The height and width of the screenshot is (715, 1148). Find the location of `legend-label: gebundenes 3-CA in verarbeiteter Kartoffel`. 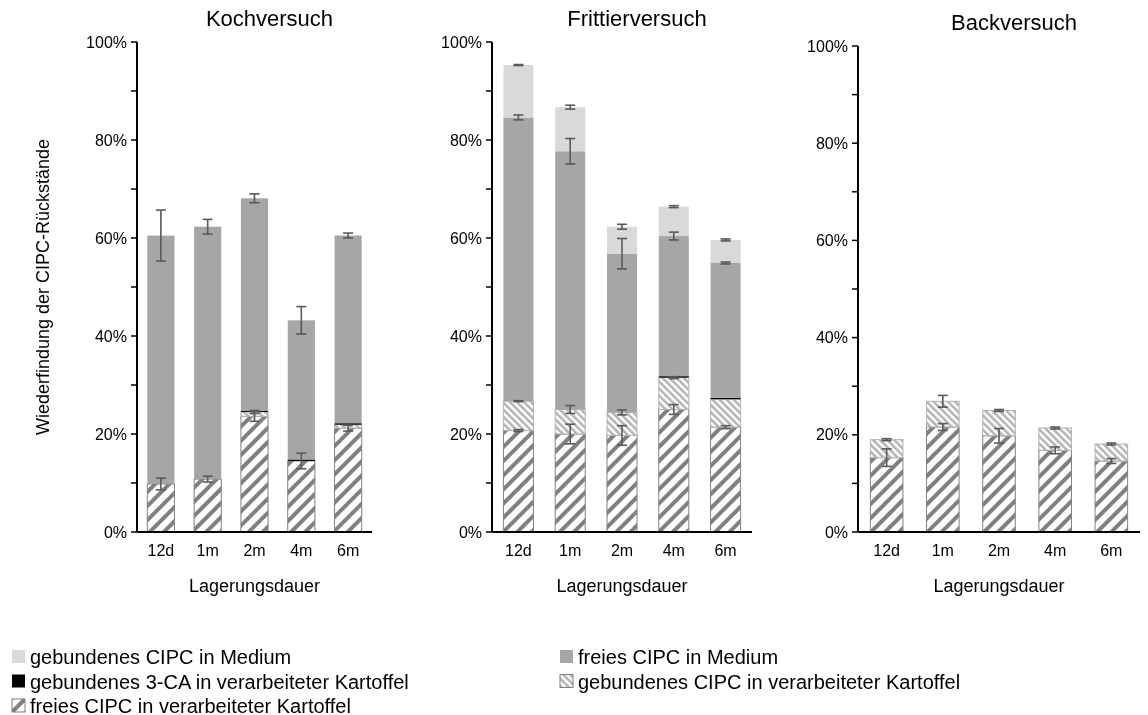

legend-label: gebundenes 3-CA in verarbeiteter Kartoffel is located at coordinates (219, 681).